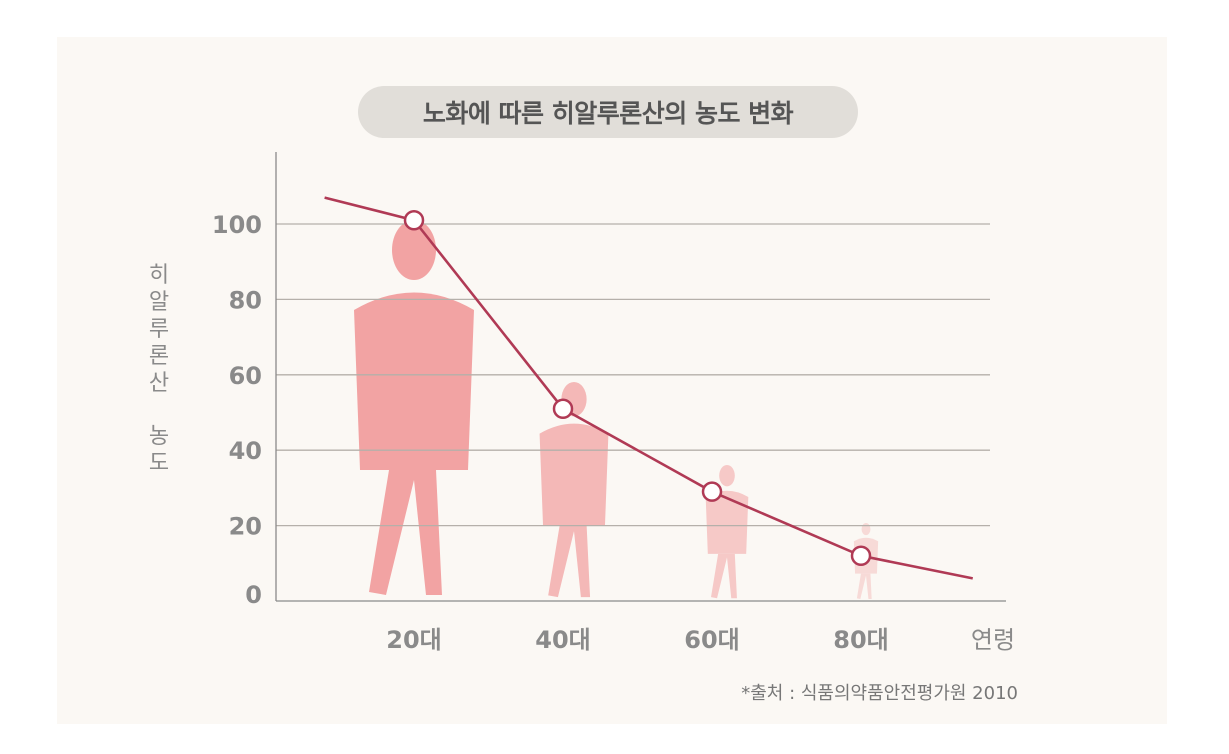 The width and height of the screenshot is (1229, 754). What do you see at coordinates (563, 408) in the screenshot?
I see `data-point-40대` at bounding box center [563, 408].